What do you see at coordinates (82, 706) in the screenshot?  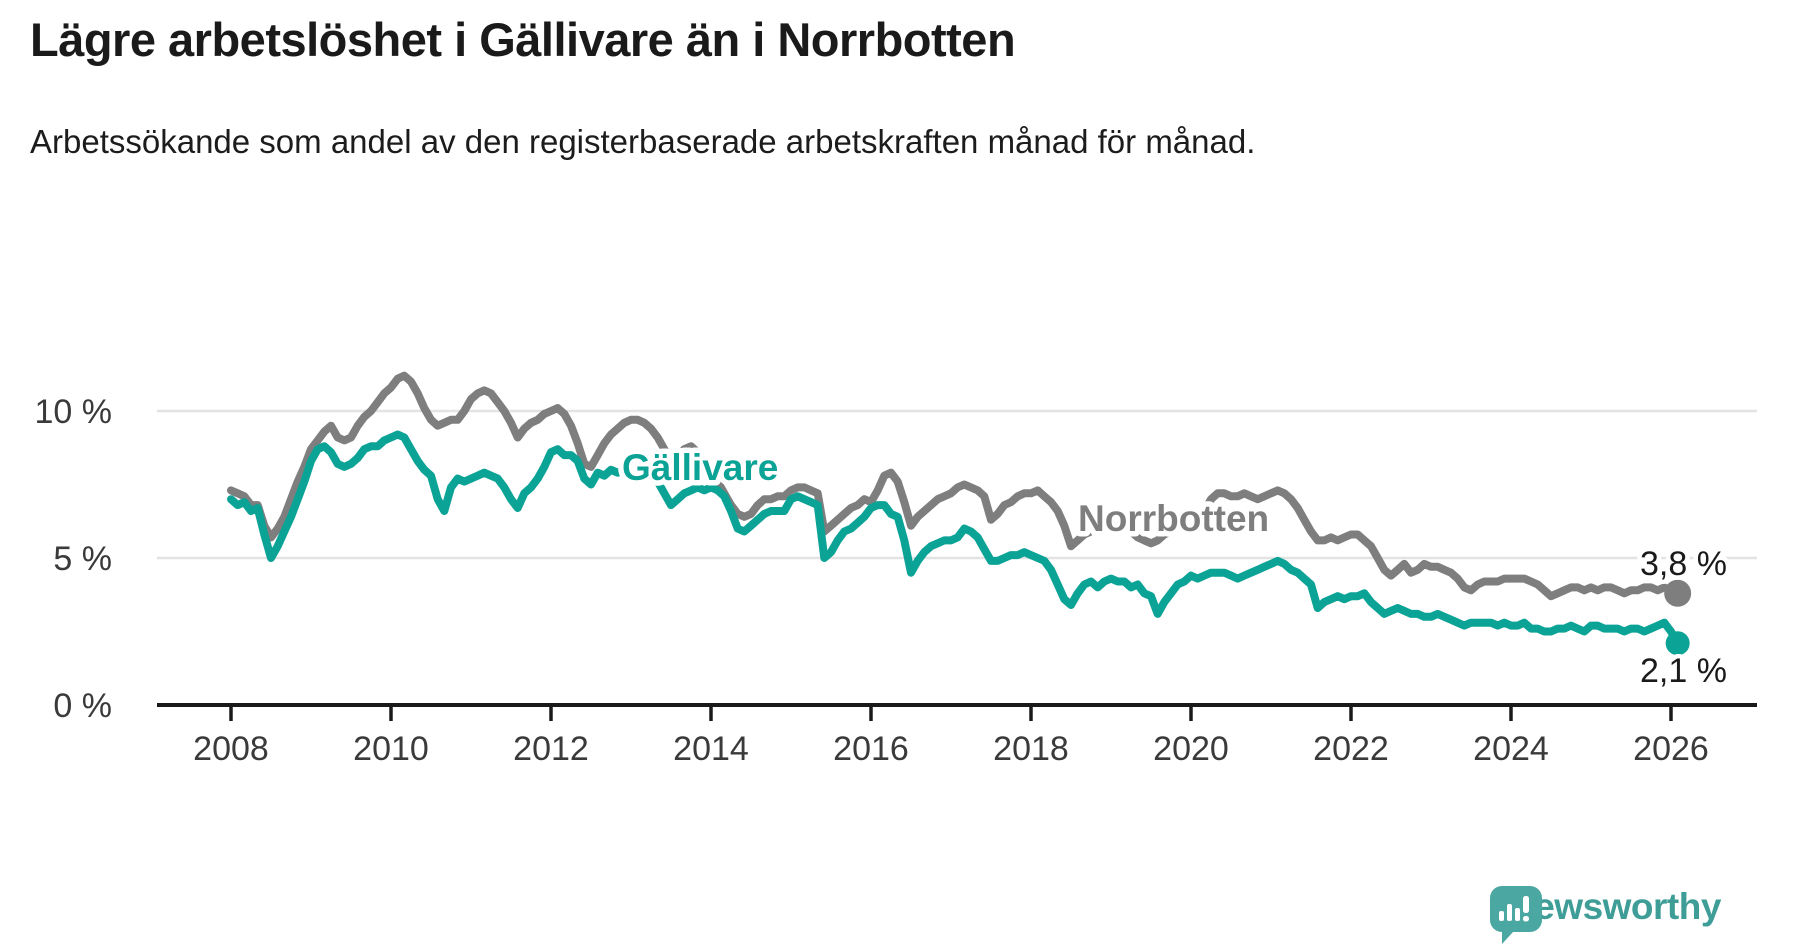 I see `y-tick-label: 0 %` at bounding box center [82, 706].